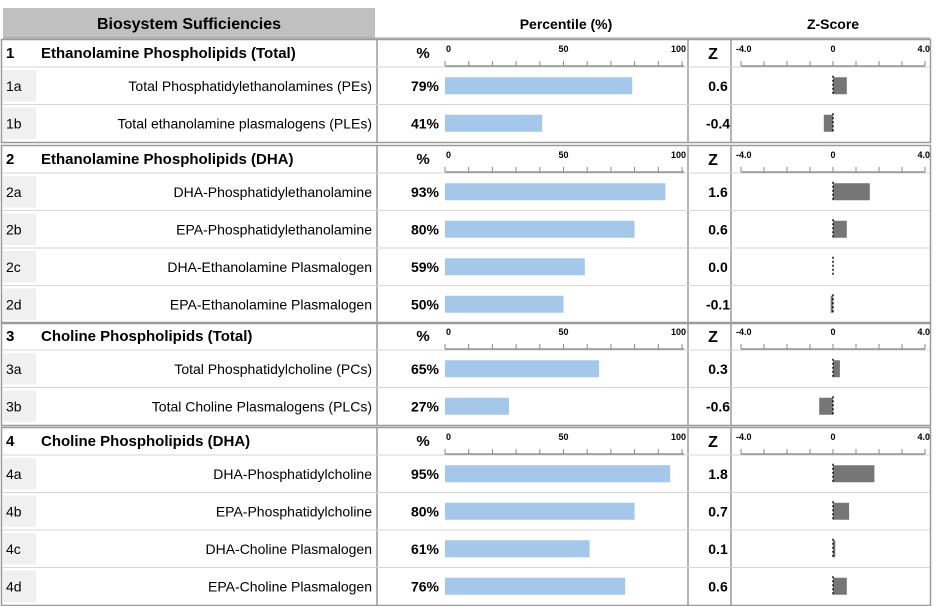  Describe the element at coordinates (466, 472) in the screenshot. I see `table-row: 4a DHA-Phosphatidylcholine 95% 1.8` at that location.